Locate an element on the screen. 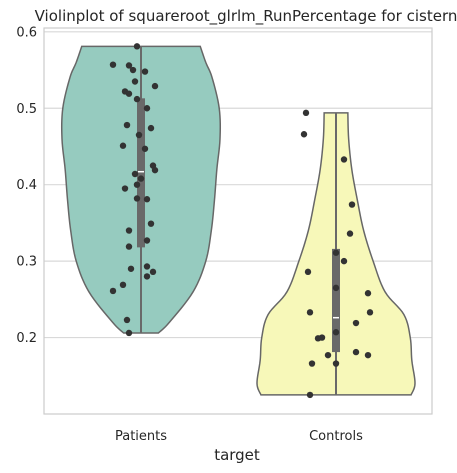 The width and height of the screenshot is (457, 473). iqr-box-patients is located at coordinates (141, 173).